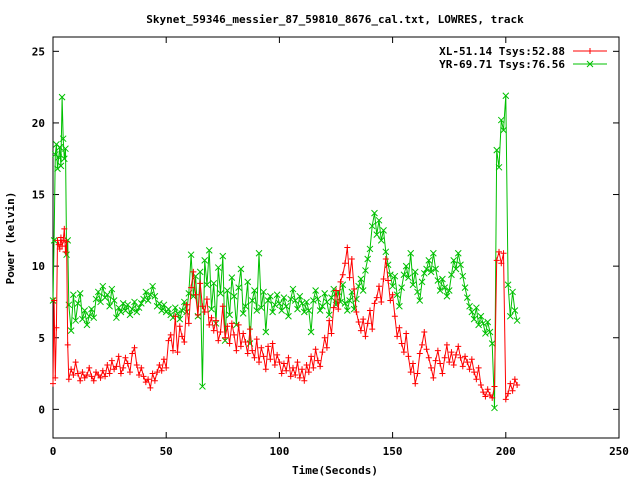  I want to click on y-axis-label: Power (kelvin), so click(10, 238).